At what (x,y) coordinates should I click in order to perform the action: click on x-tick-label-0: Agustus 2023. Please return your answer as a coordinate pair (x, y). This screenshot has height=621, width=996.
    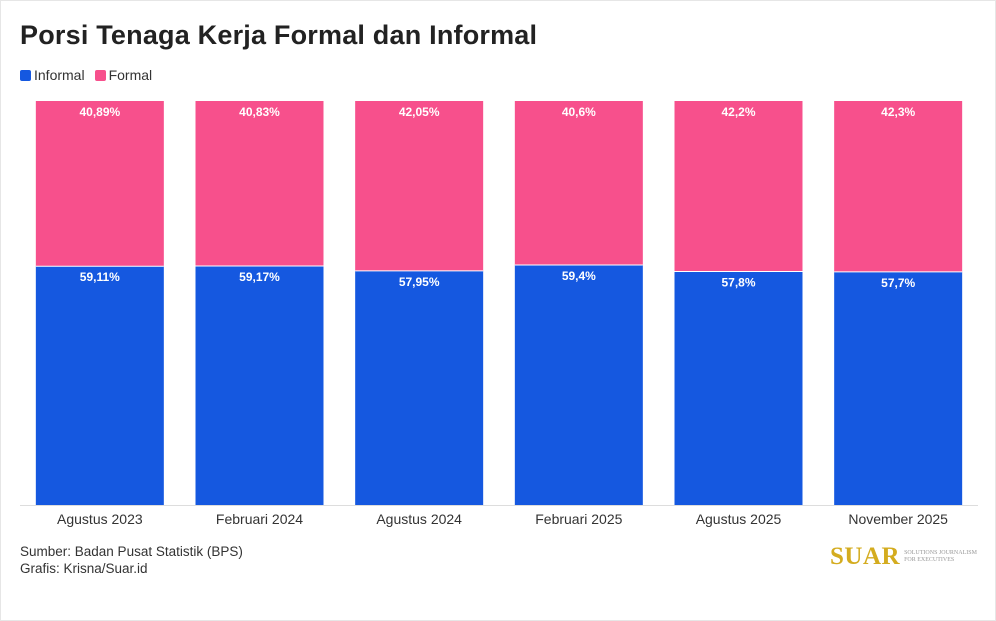
    Looking at the image, I should click on (100, 519).